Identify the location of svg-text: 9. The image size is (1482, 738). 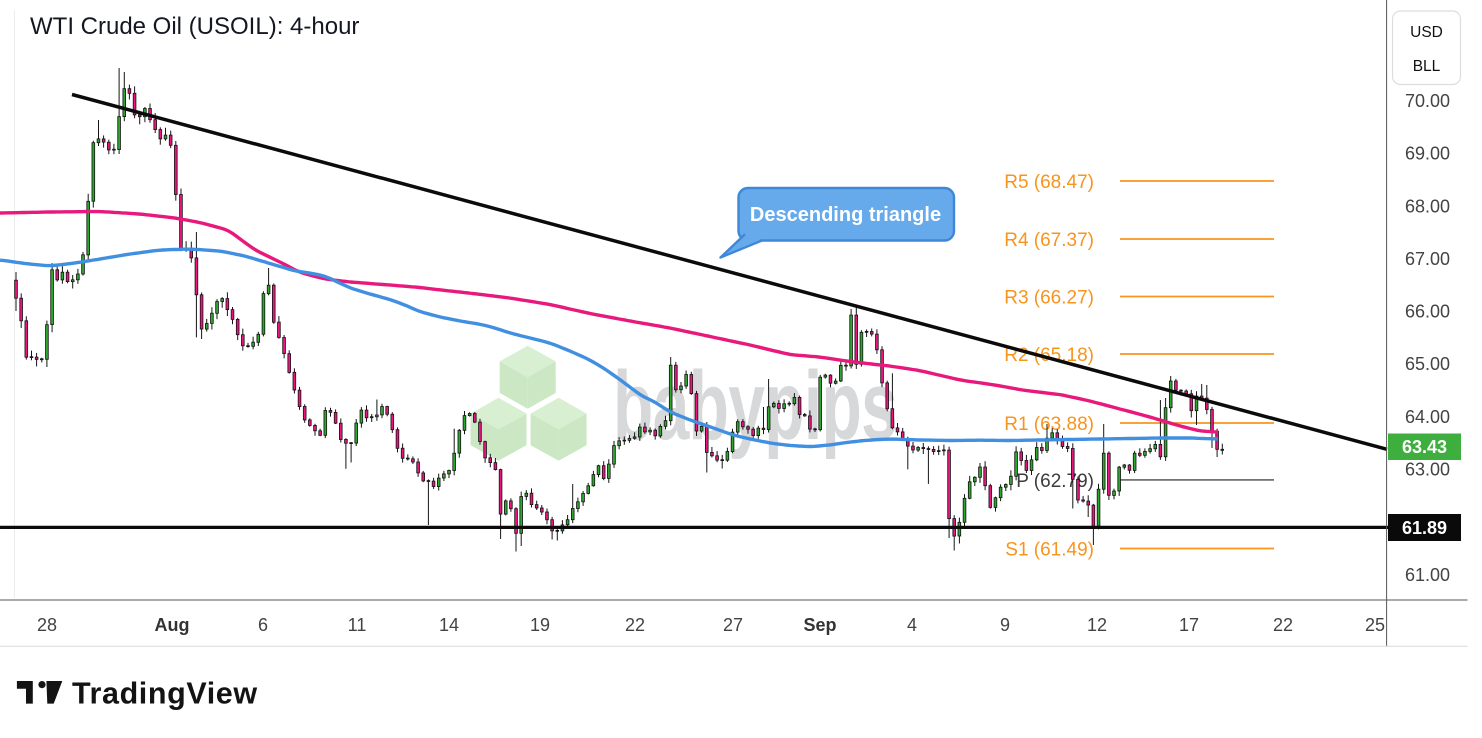
(1005, 625).